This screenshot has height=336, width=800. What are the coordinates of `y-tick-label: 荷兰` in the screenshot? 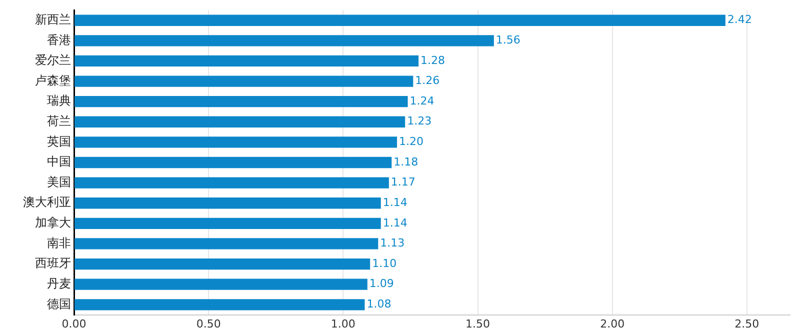 It's located at (59, 121).